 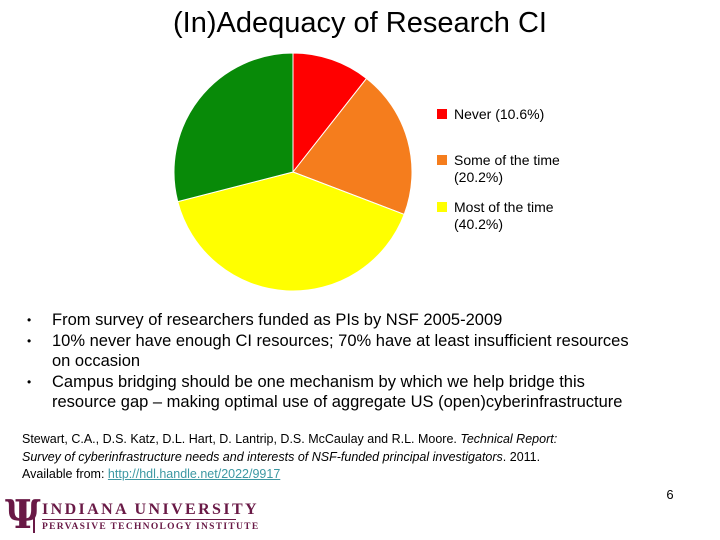 I want to click on pie-slice-some-of-the-time, so click(x=352, y=146).